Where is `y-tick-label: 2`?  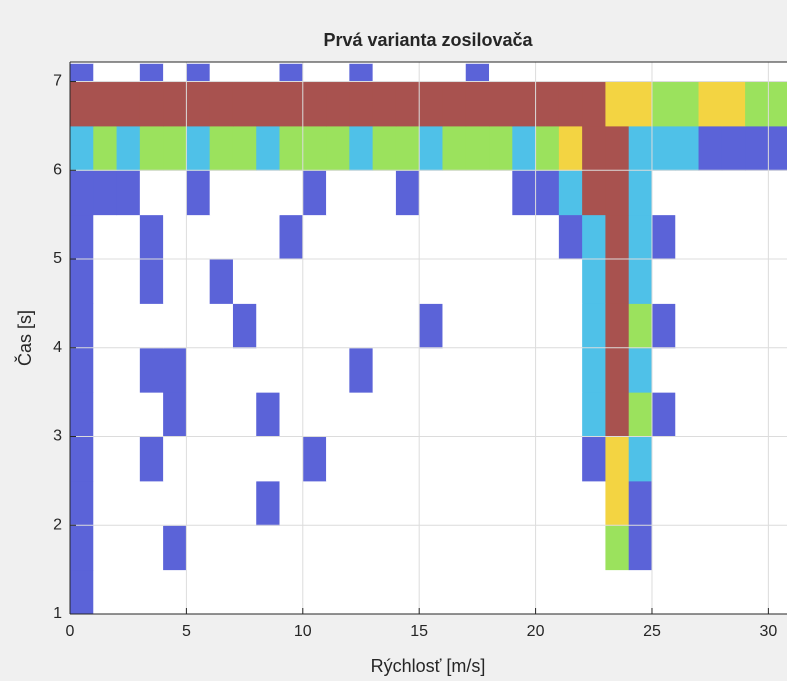 y-tick-label: 2 is located at coordinates (57, 524).